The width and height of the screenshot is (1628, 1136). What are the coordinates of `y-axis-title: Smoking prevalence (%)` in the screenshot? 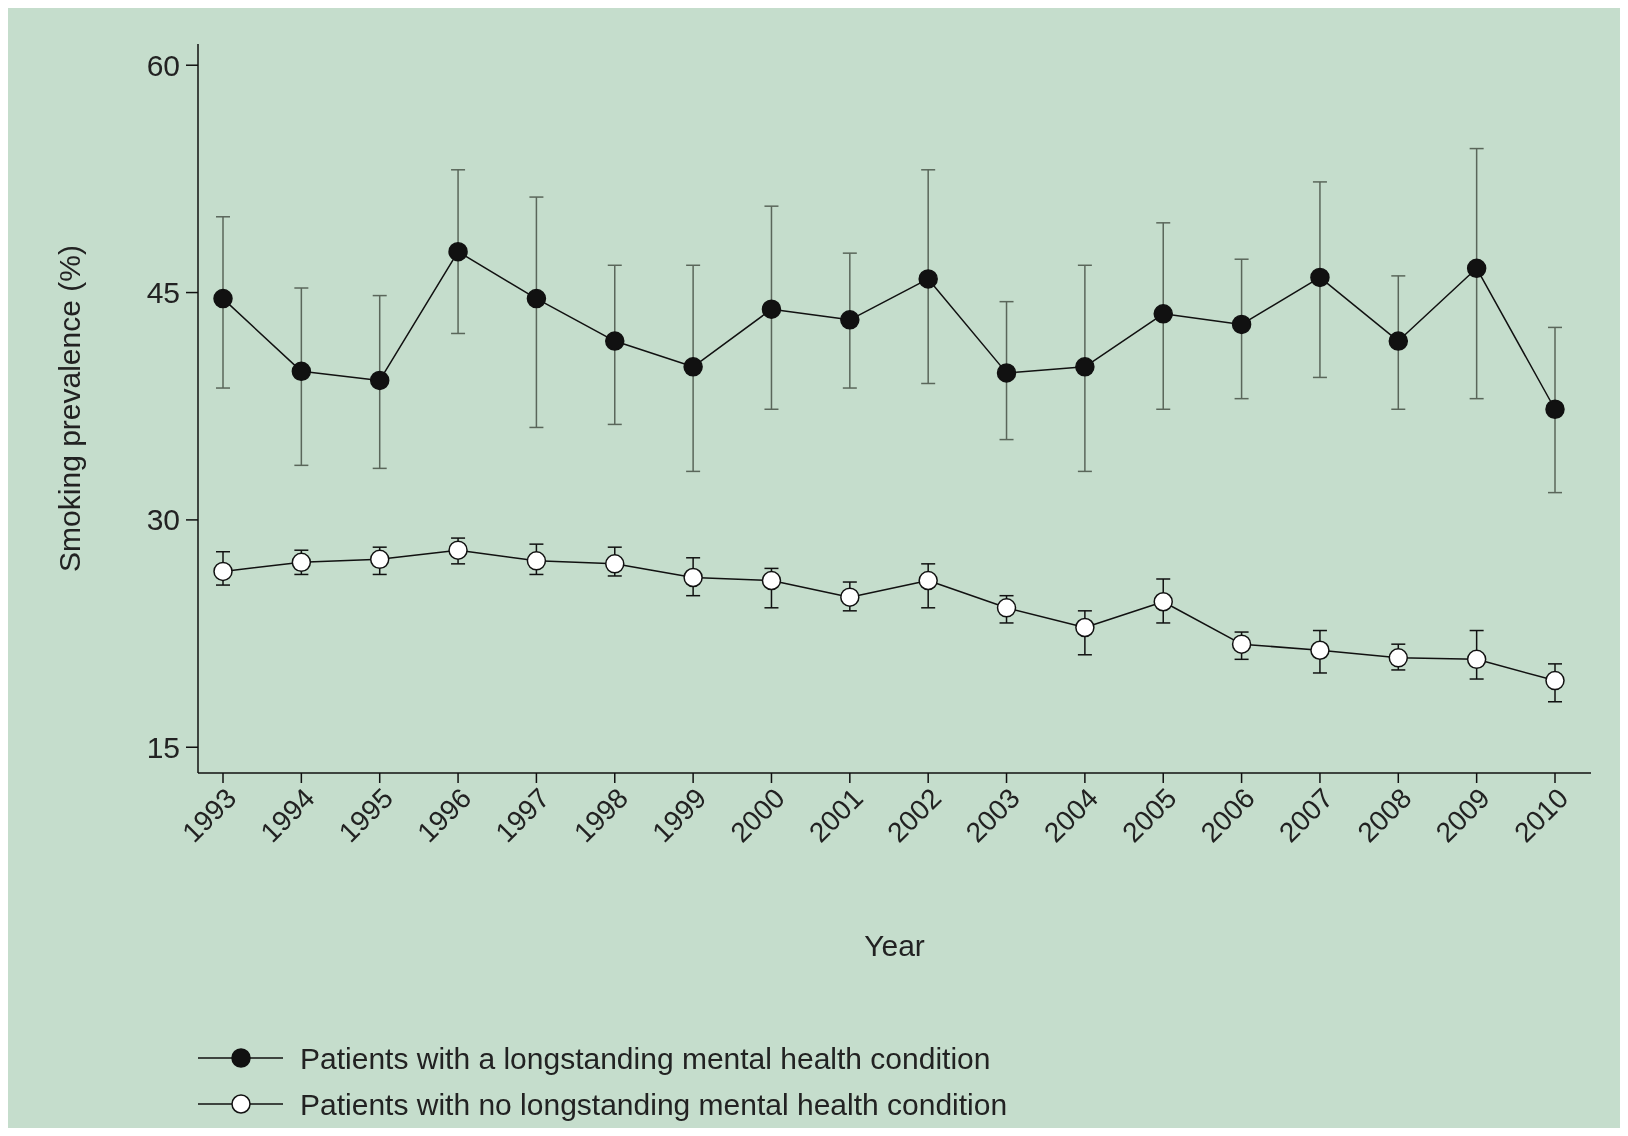 It's located at (69, 408).